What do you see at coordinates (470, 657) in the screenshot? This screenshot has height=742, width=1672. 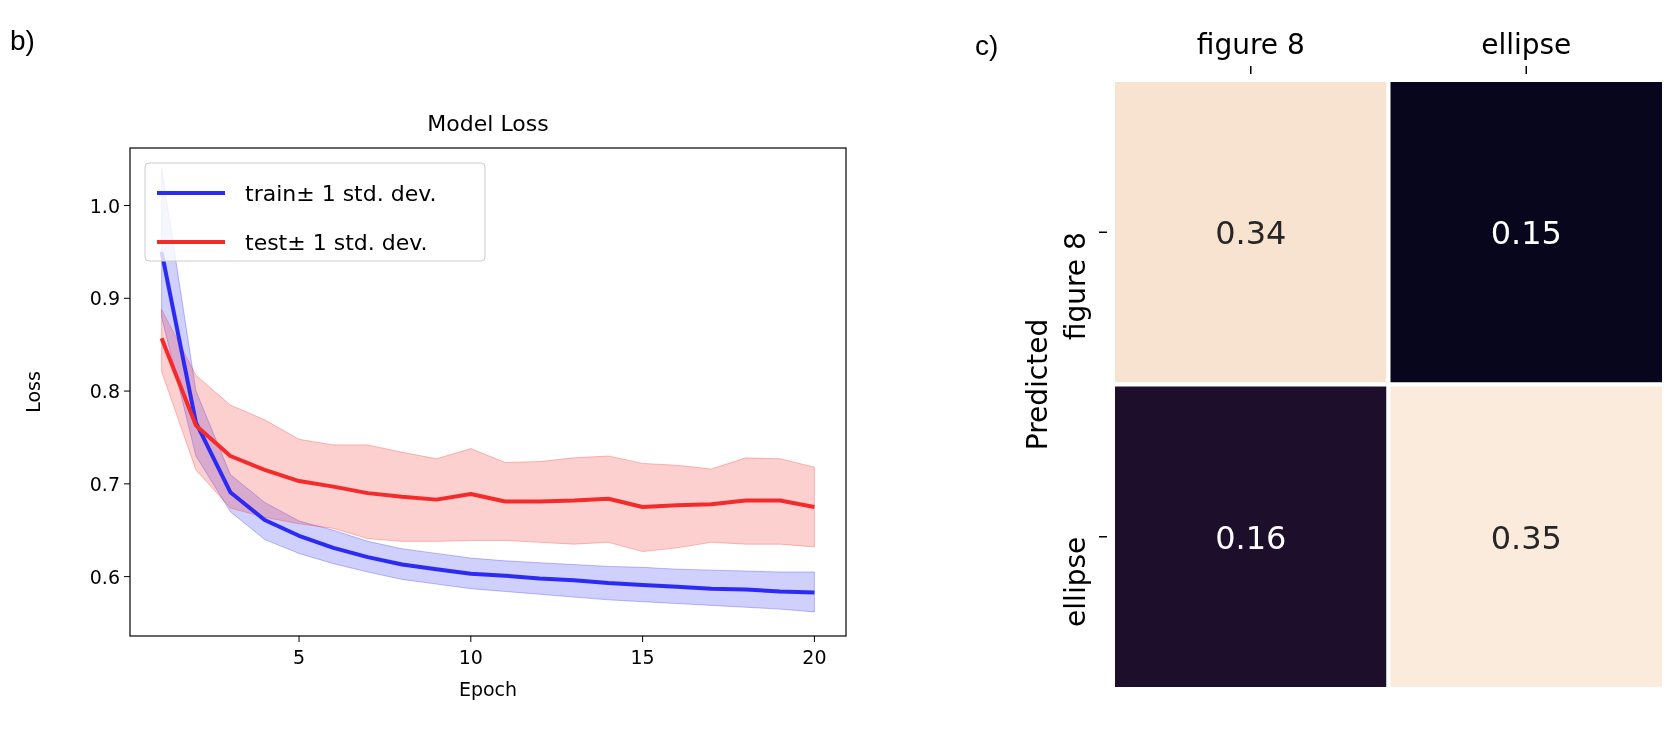 I see `x-tick-label: 10` at bounding box center [470, 657].